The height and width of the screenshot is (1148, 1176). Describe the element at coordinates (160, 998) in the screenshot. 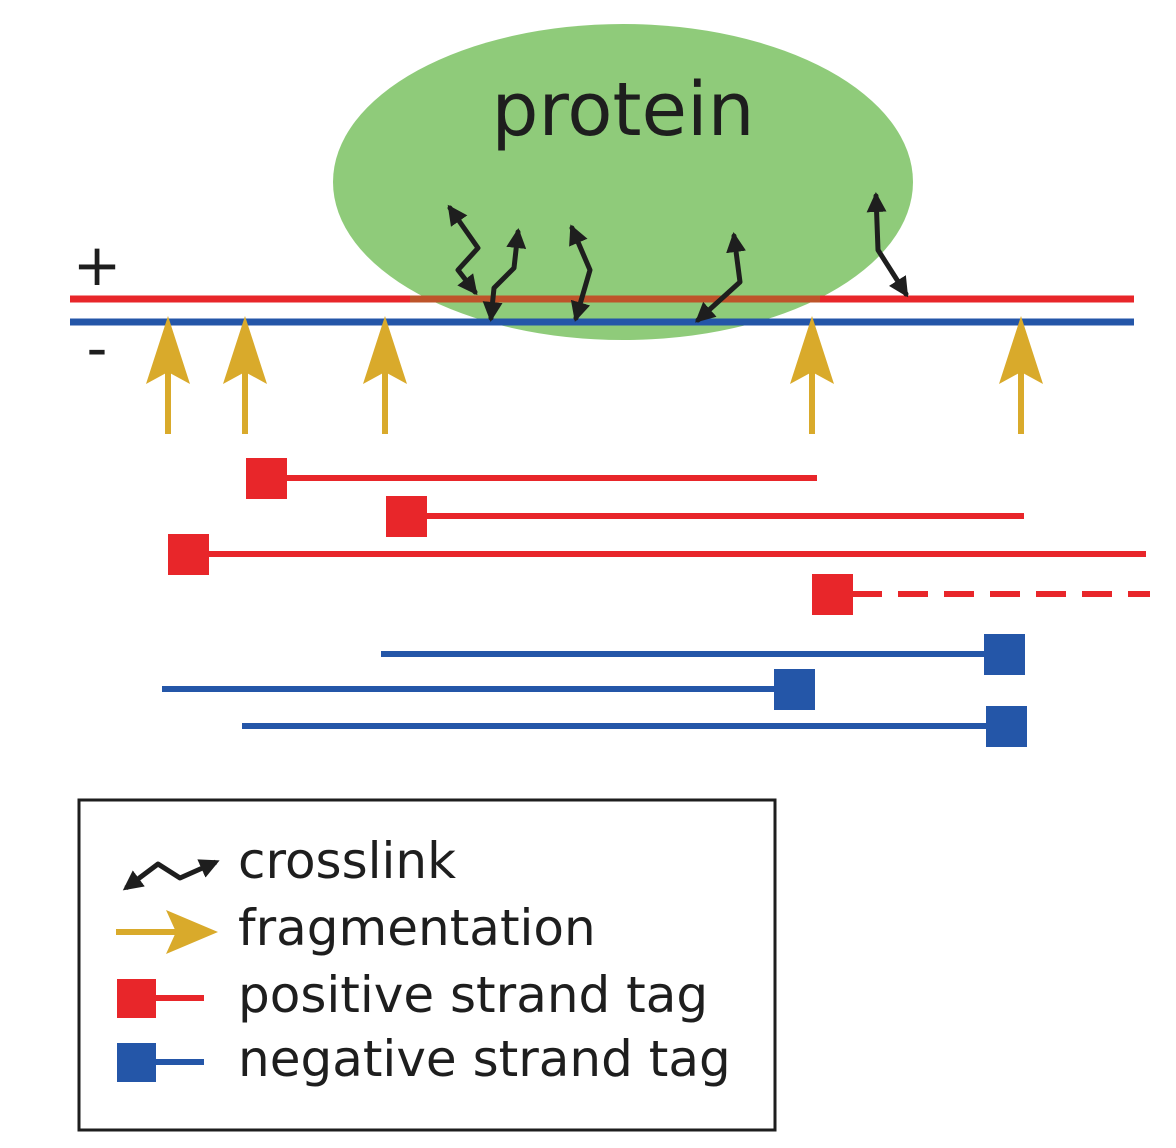

I see `positive-tag-icon` at that location.